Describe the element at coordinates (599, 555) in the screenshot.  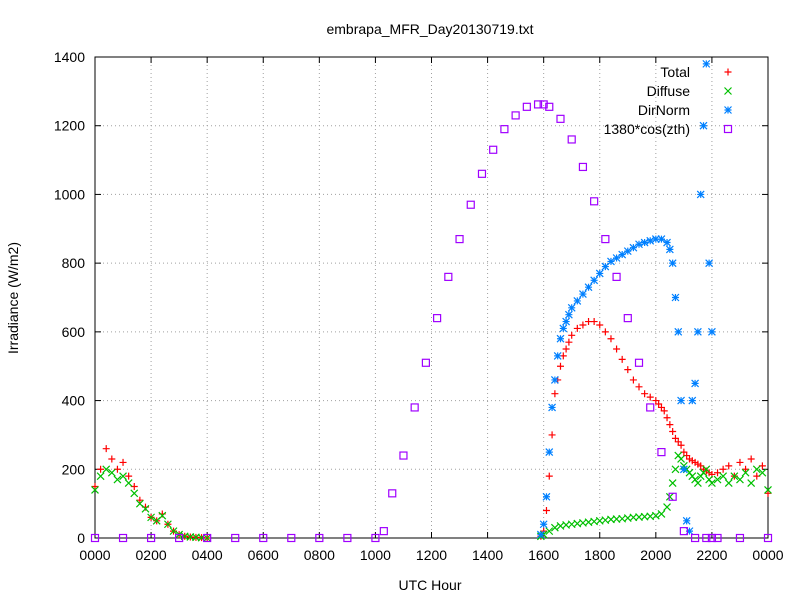
I see `x-tick-label: 1800` at that location.